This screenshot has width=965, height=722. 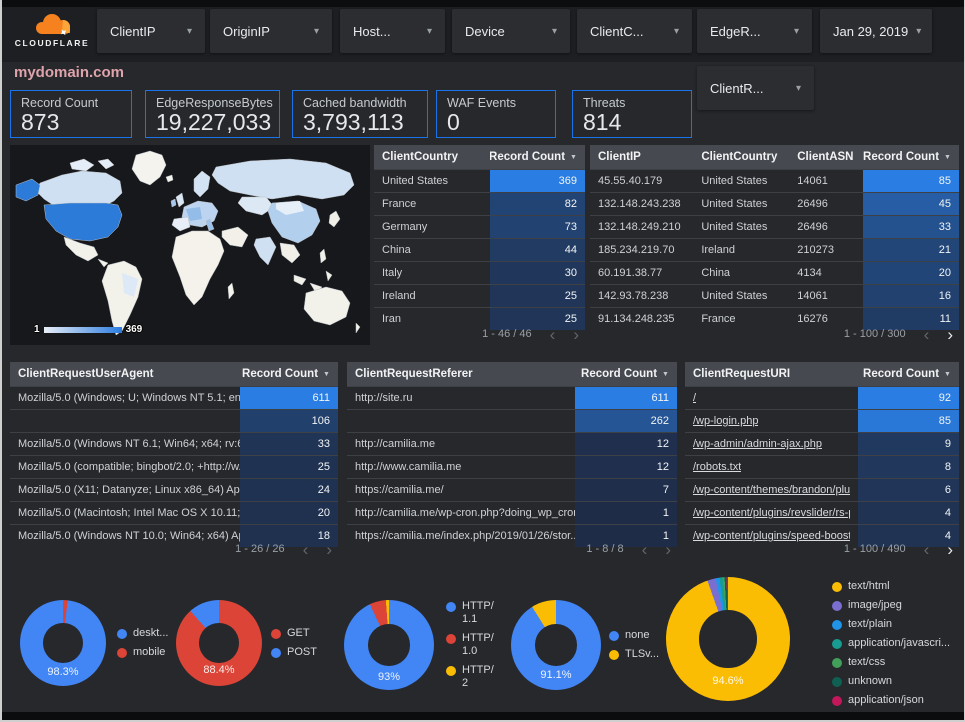 I want to click on record-count-cell: 4, so click(x=908, y=536).